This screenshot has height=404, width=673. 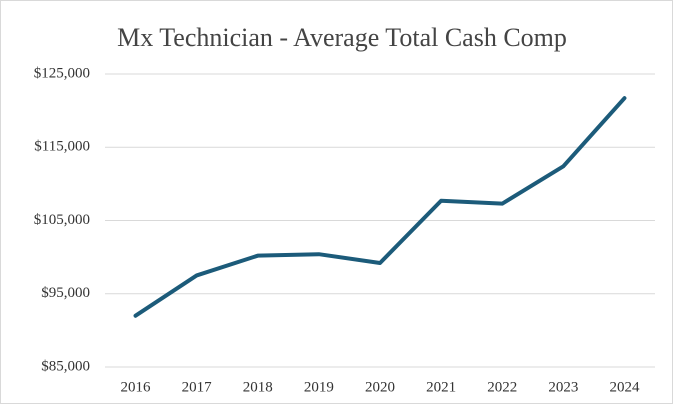 I want to click on x-tick-label: 2019, so click(x=319, y=387).